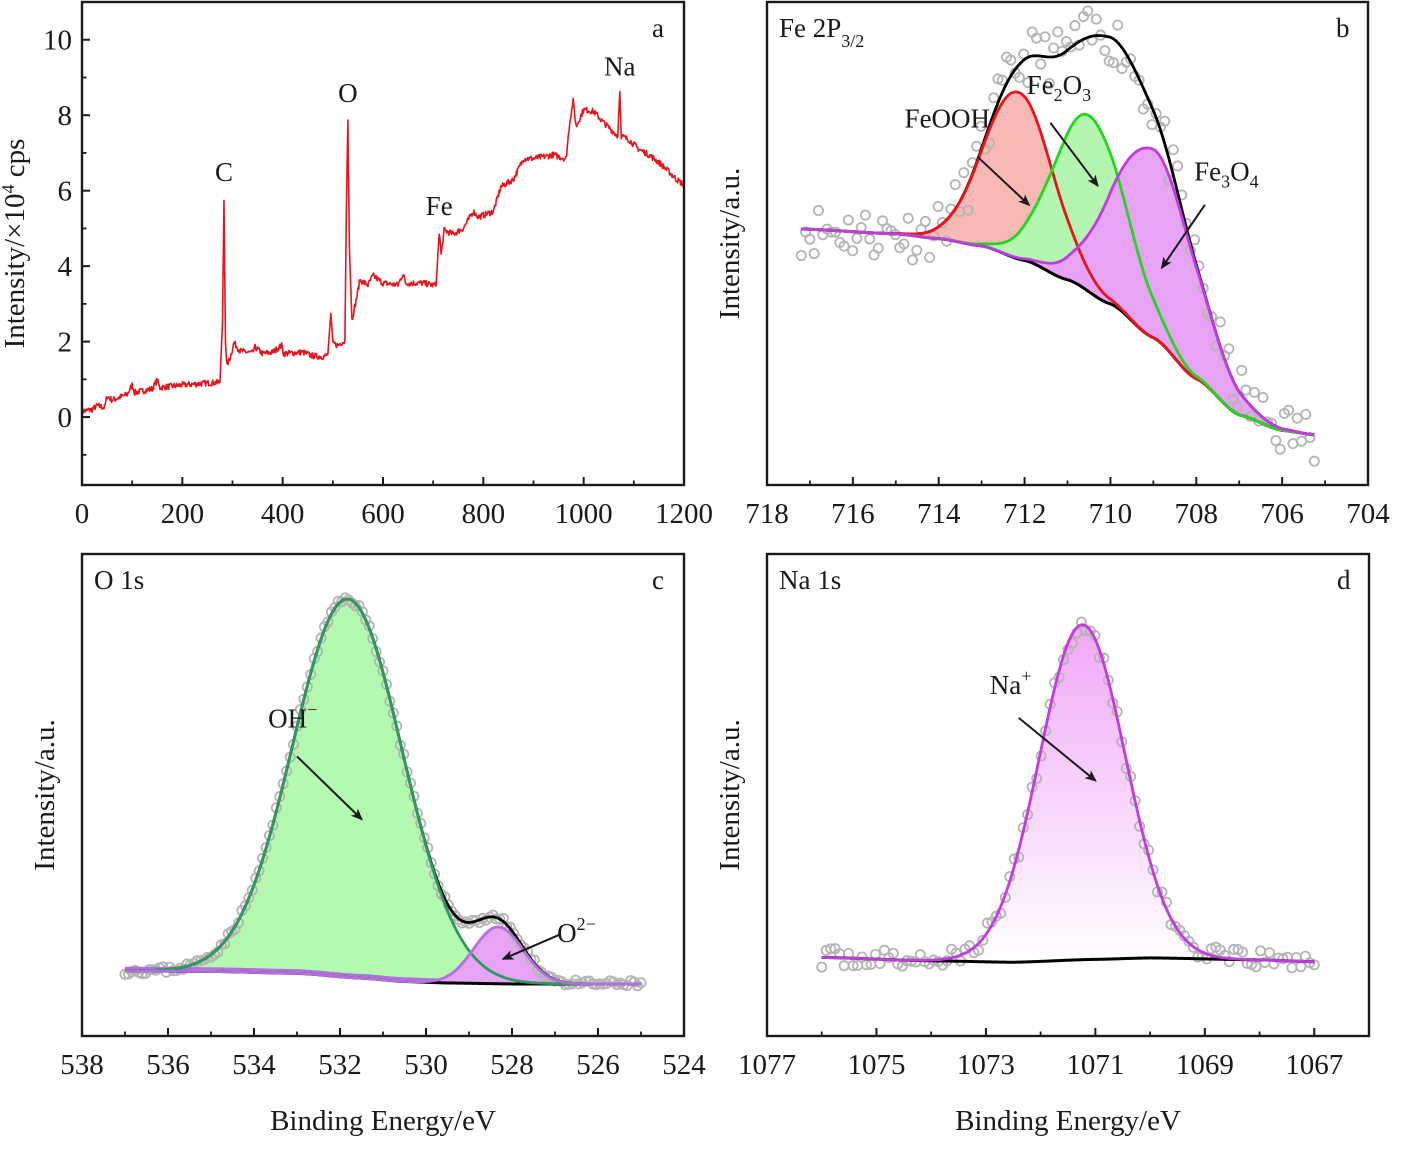  What do you see at coordinates (383, 1121) in the screenshot?
I see `panel-c-x-axis-title: Binding Energy/eV` at bounding box center [383, 1121].